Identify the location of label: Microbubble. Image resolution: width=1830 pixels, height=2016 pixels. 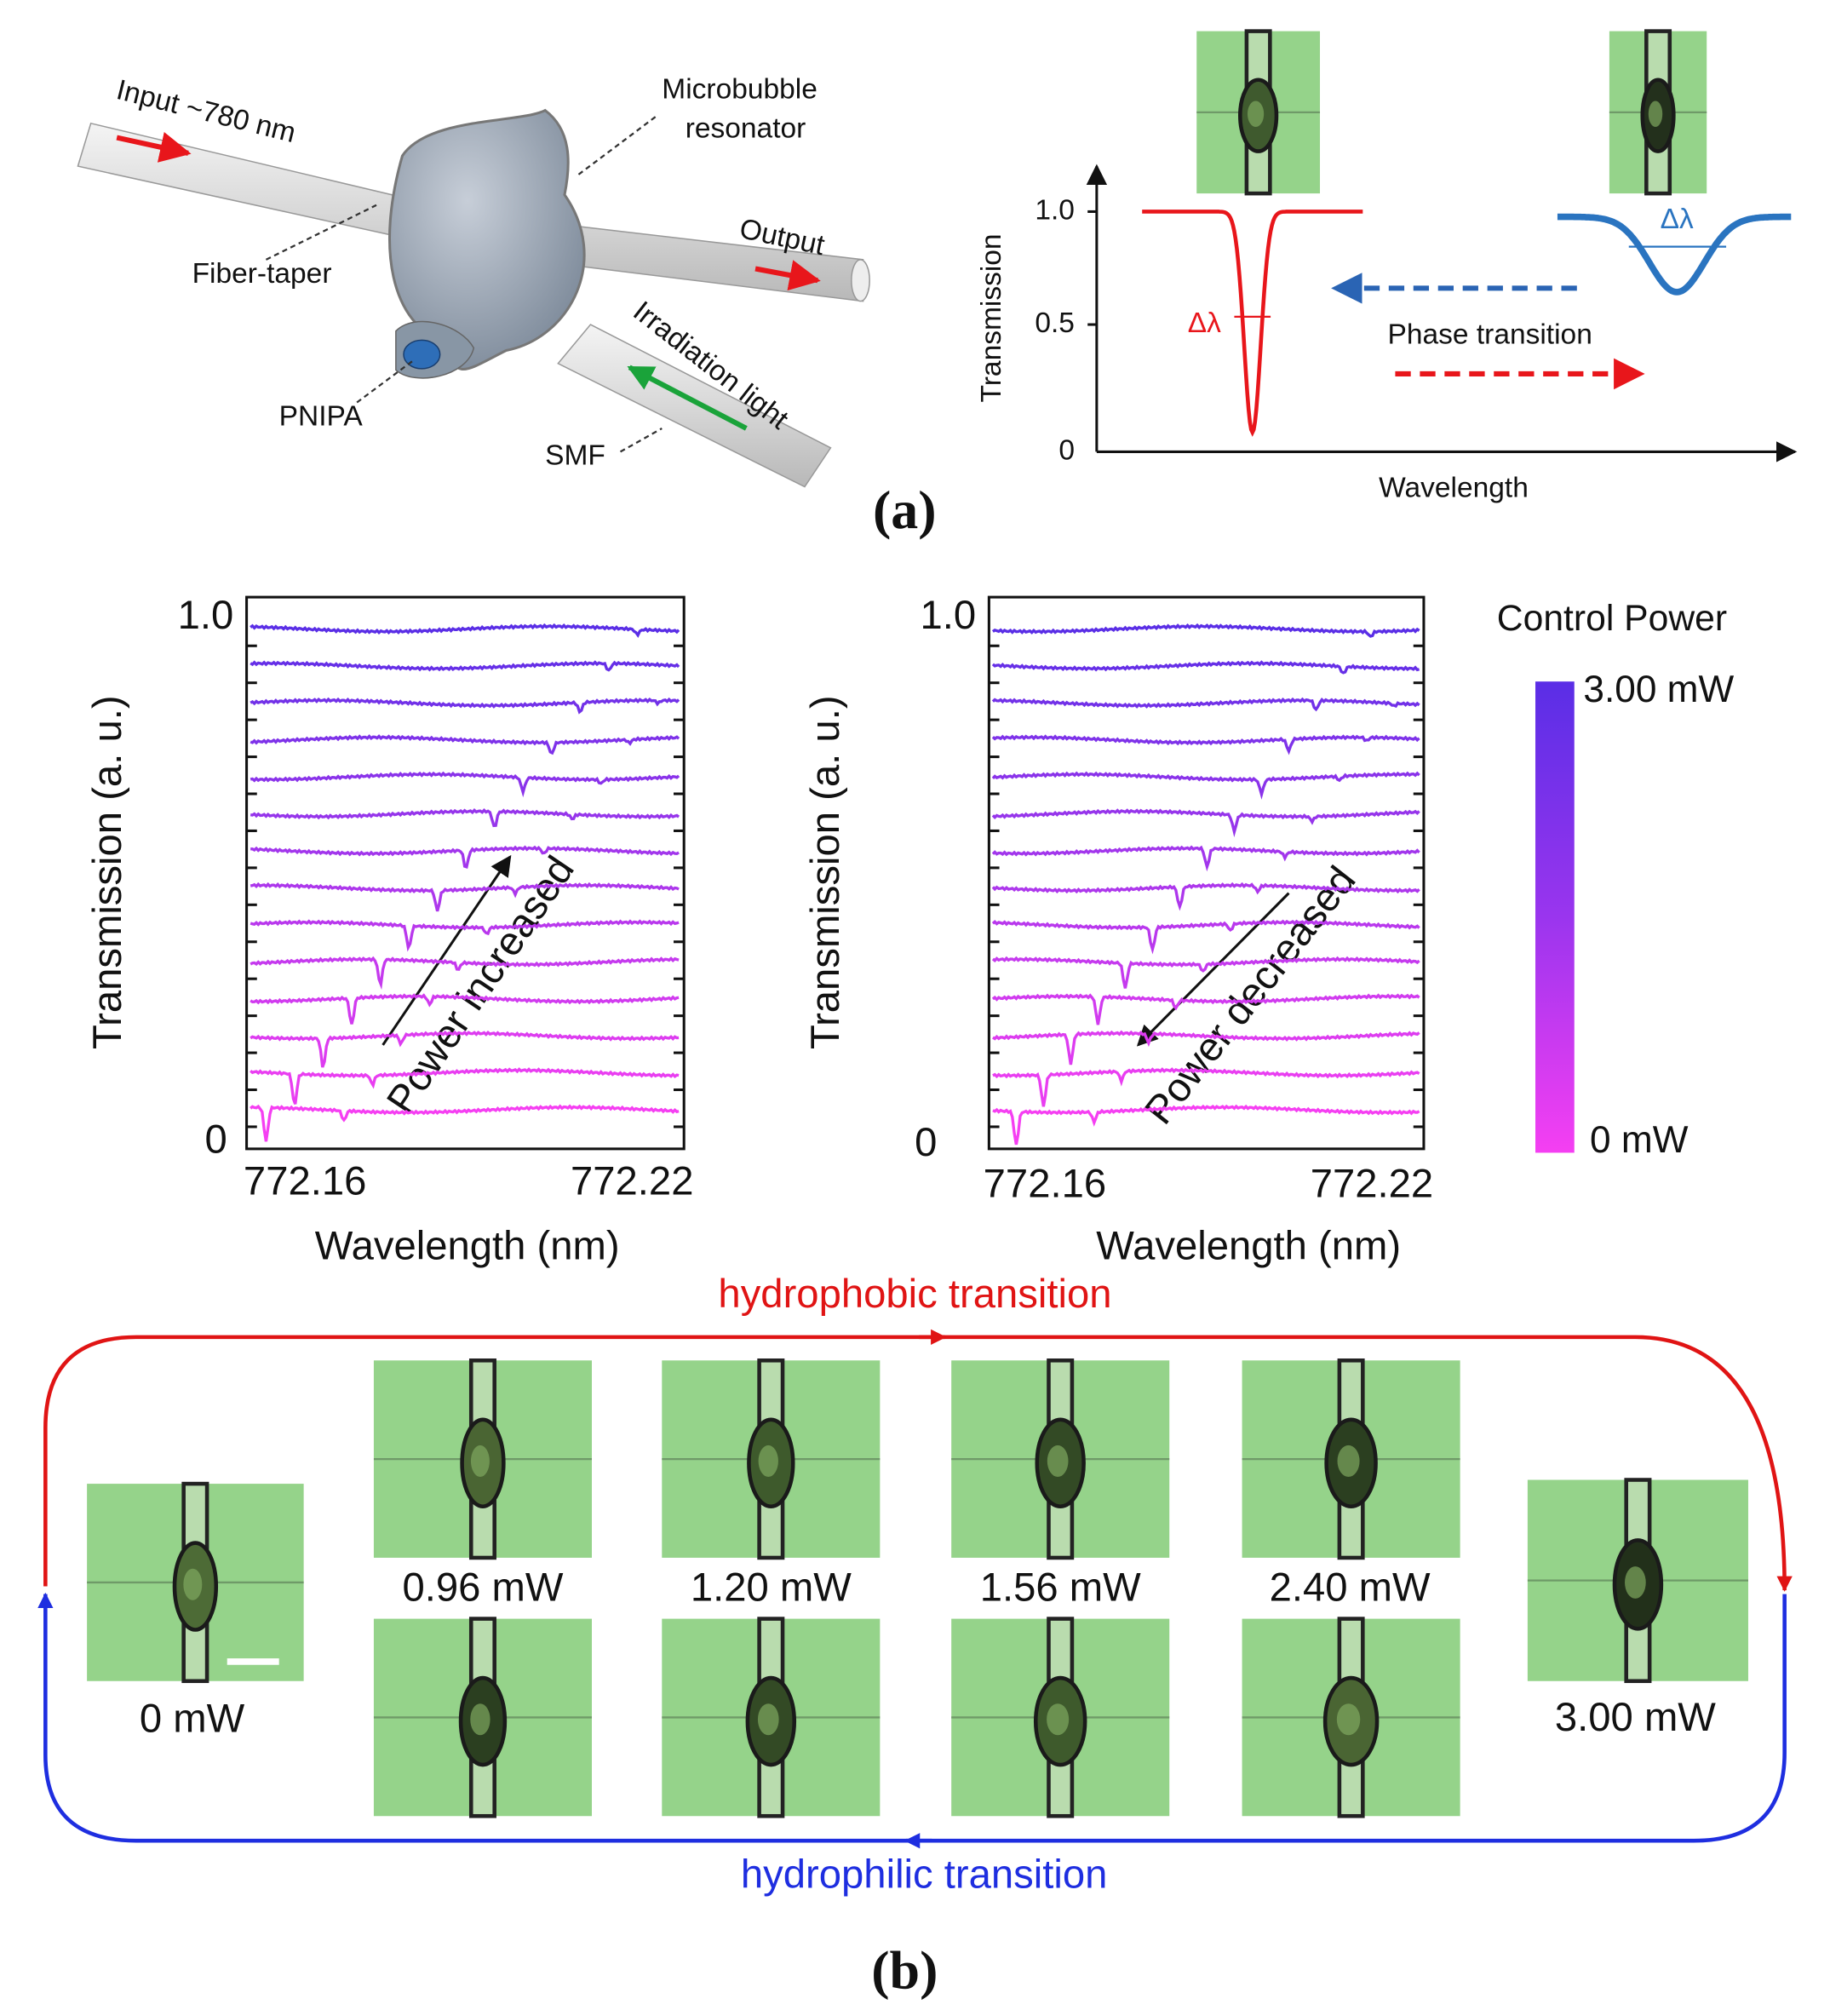
(739, 90).